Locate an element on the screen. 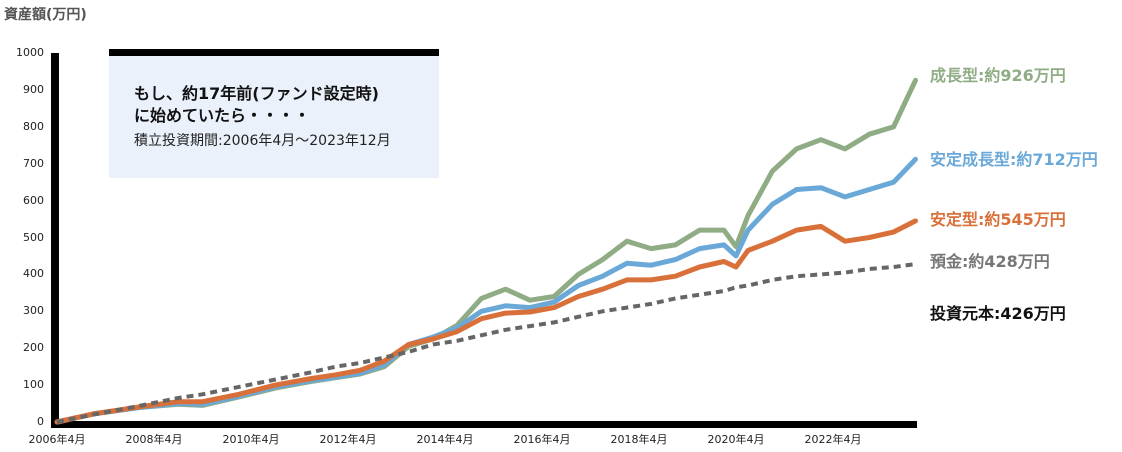 This screenshot has width=1122, height=452. legend-growth: 成長型:約926万円 is located at coordinates (998, 75).